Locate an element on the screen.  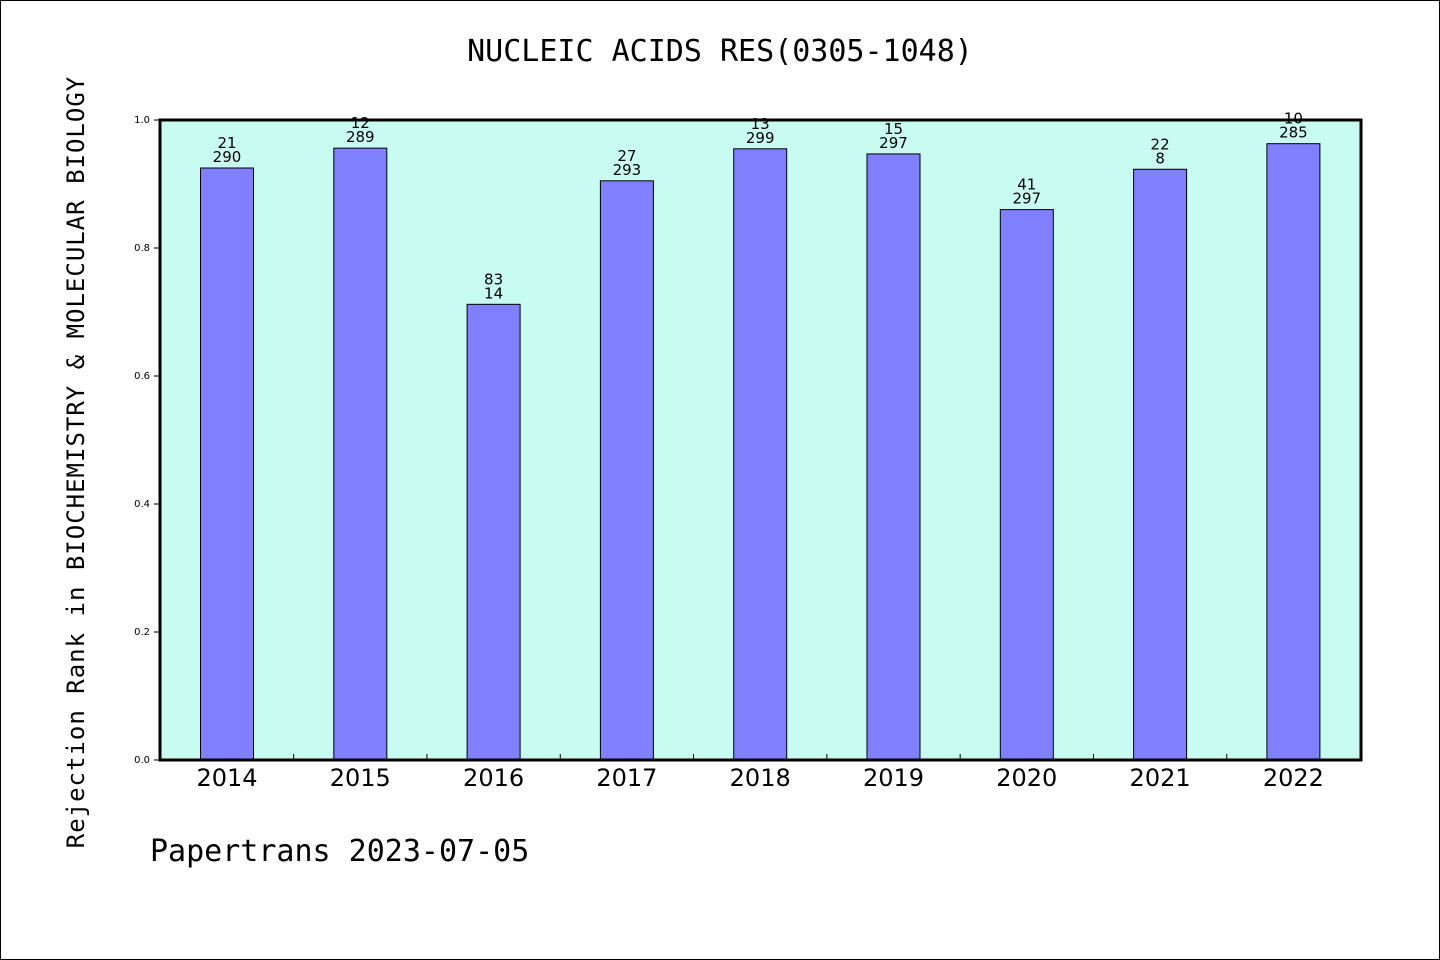
bar-label-bottom: 14 is located at coordinates (493, 293).